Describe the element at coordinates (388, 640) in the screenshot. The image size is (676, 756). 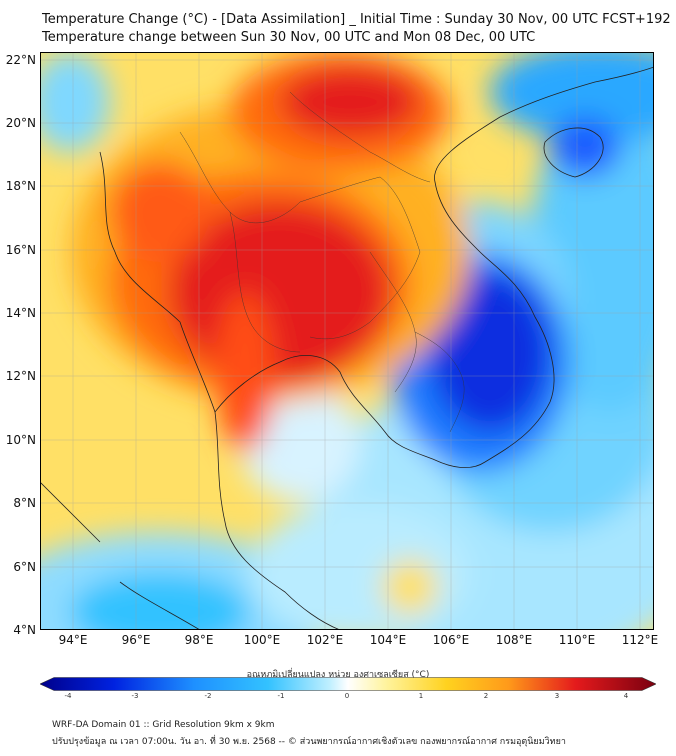
I see `lon-label: 104°E` at that location.